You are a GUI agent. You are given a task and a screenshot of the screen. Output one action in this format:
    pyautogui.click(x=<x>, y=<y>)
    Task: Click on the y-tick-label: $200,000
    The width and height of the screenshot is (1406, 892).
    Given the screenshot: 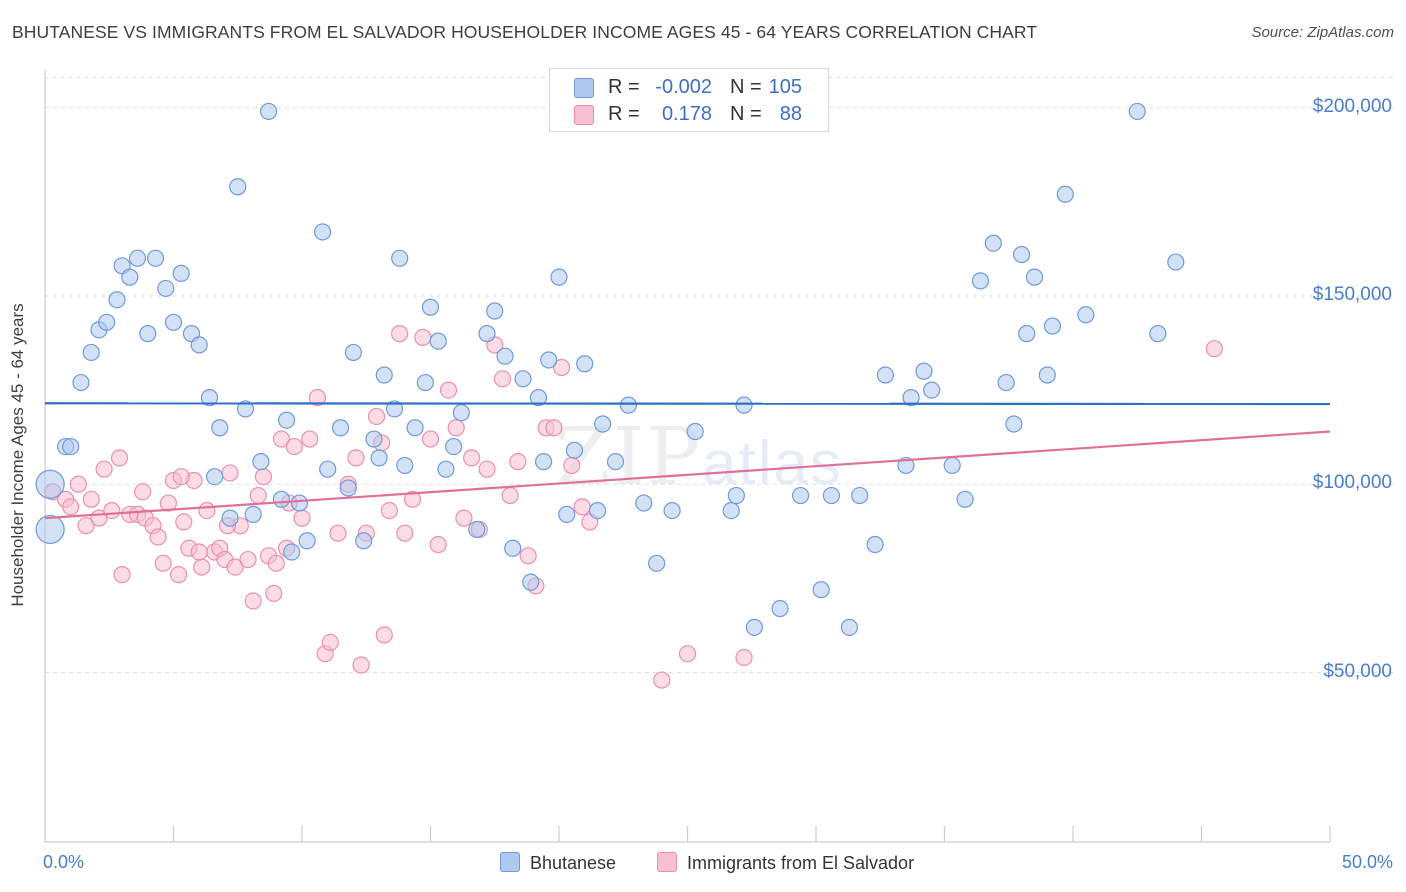 What is the action you would take?
    pyautogui.click(x=1352, y=106)
    